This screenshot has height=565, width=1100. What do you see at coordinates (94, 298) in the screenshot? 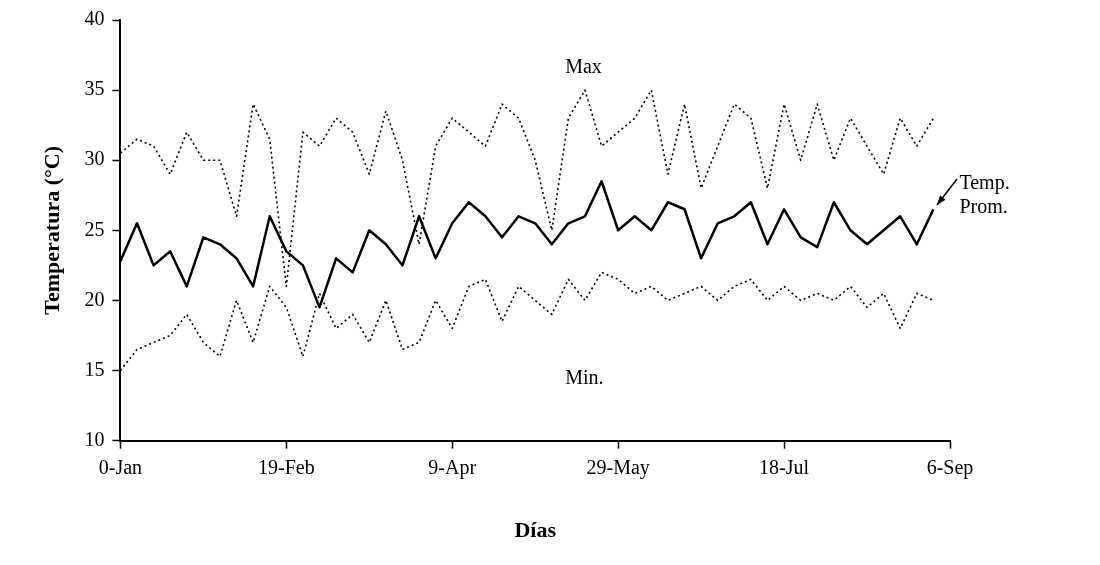
I see `y-tick-label: 20` at bounding box center [94, 298].